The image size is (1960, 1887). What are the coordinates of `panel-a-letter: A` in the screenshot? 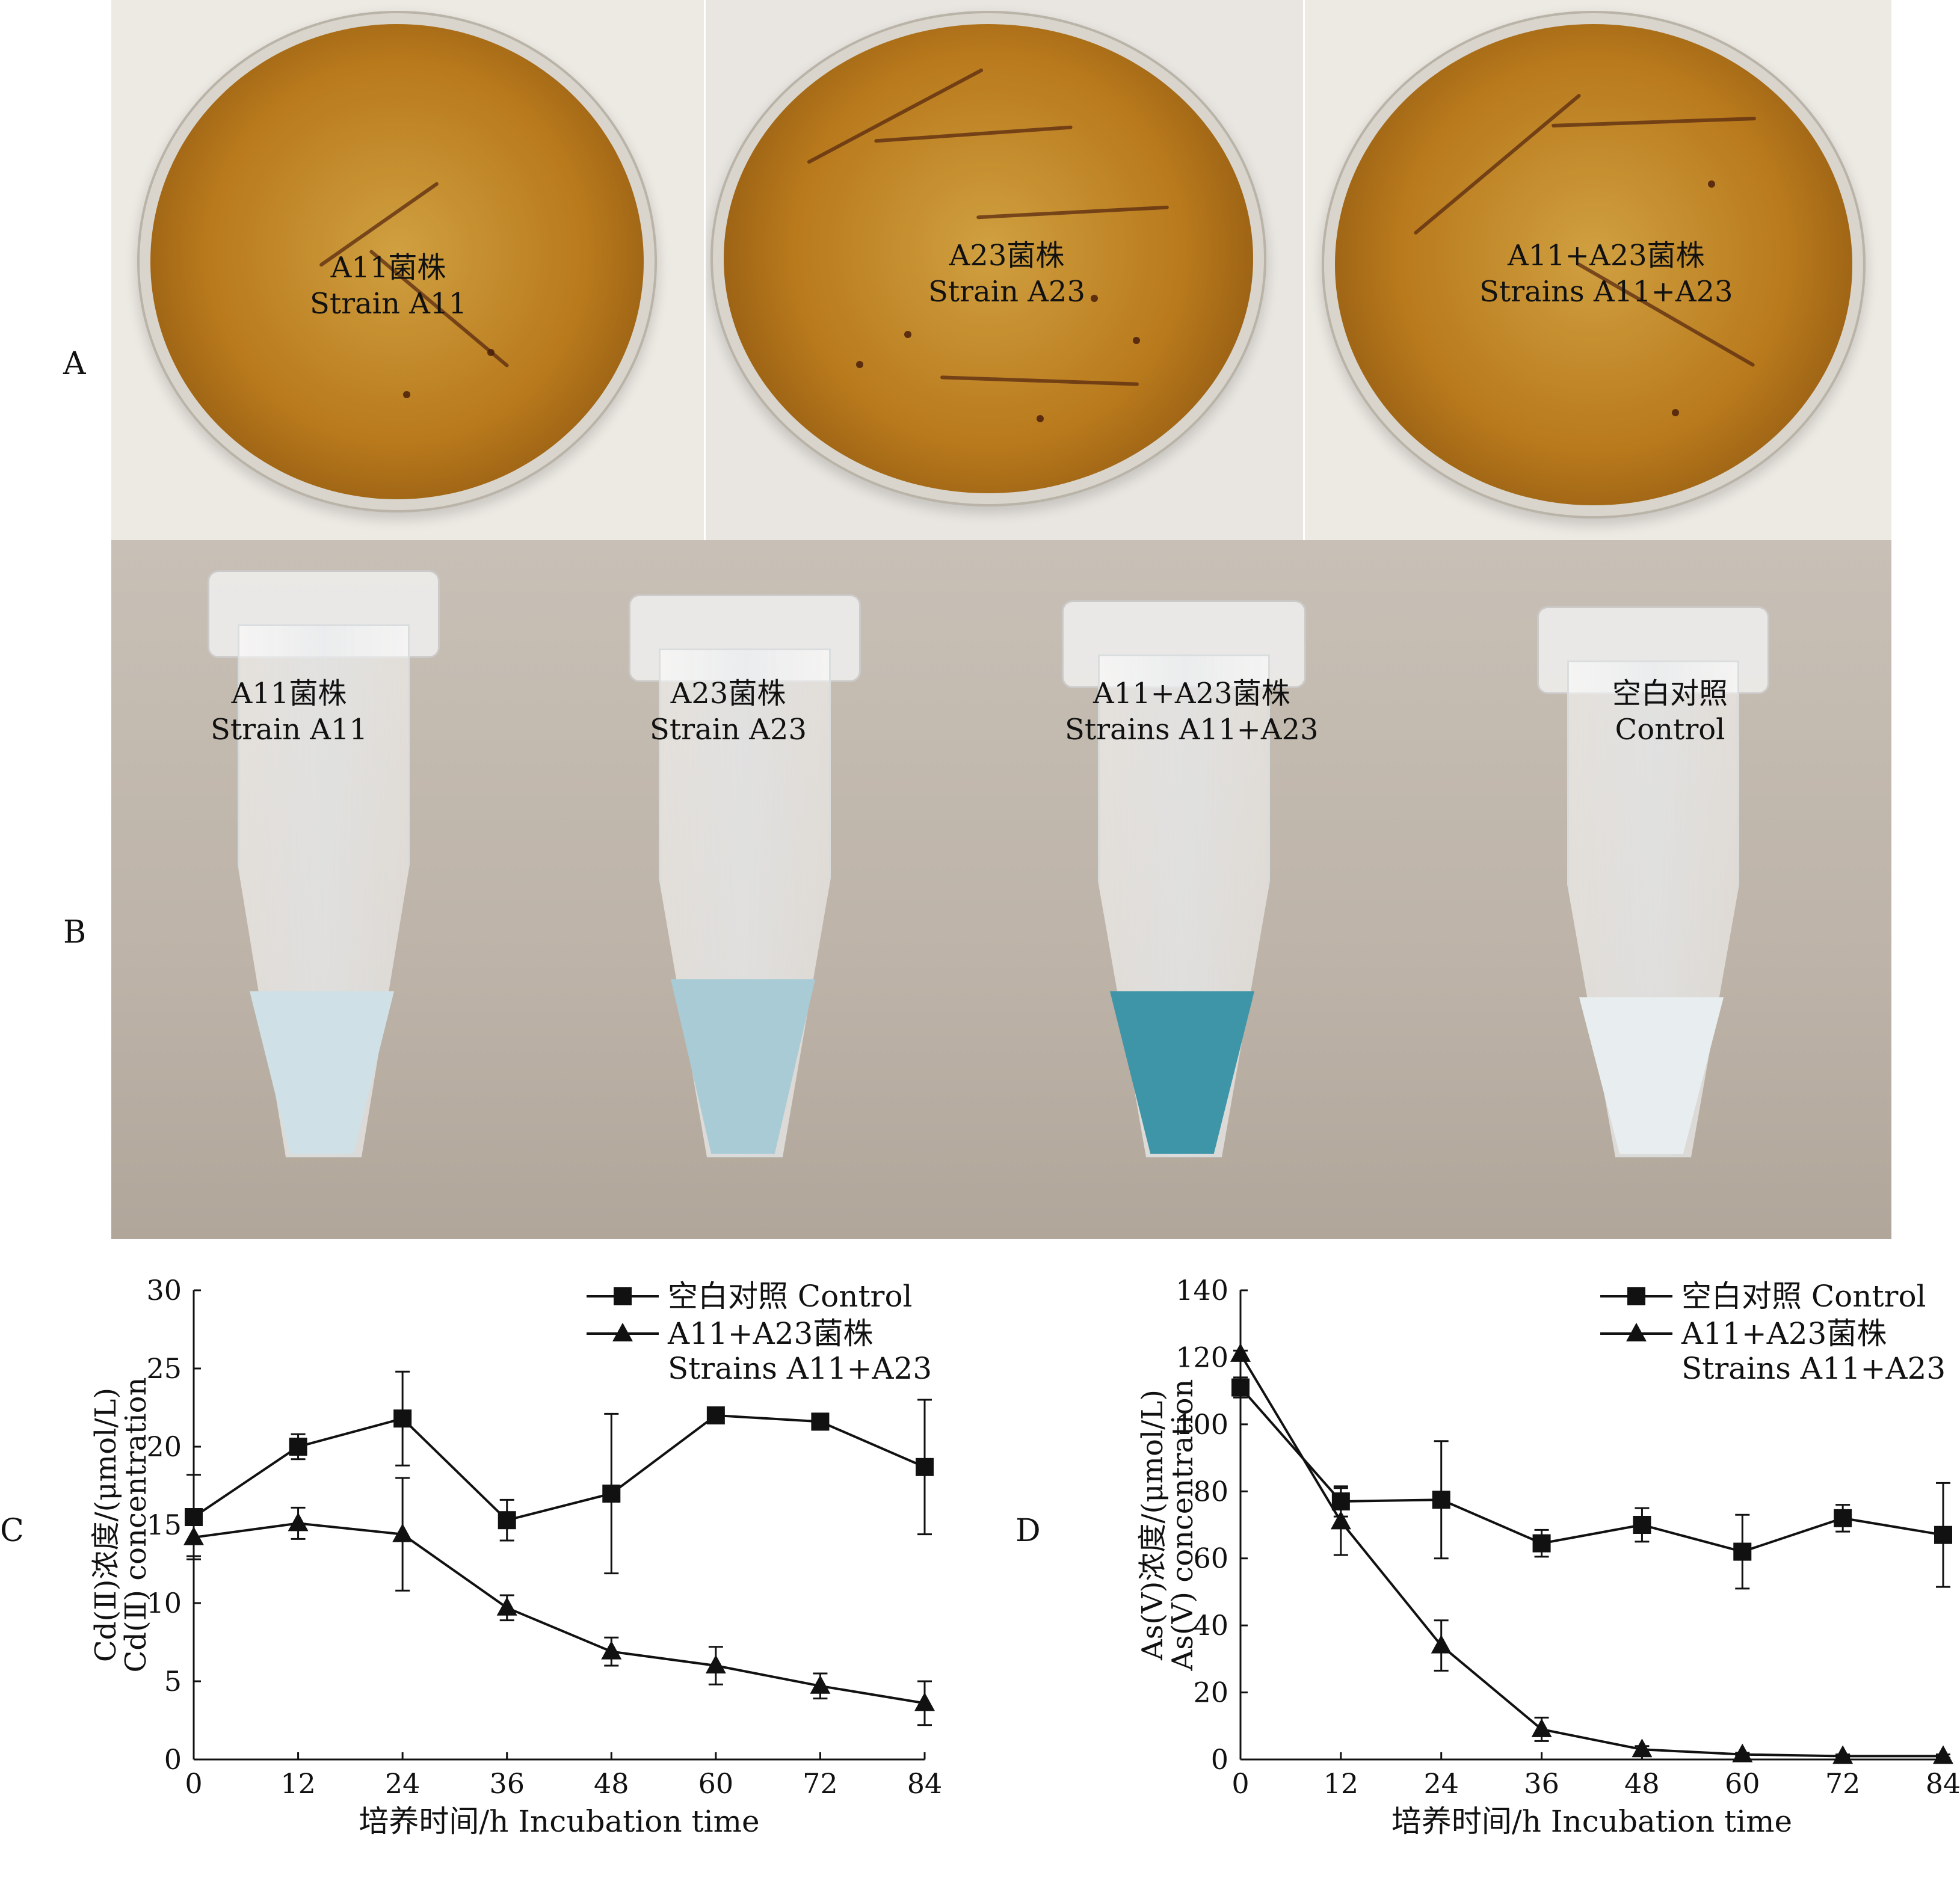 It's located at (74, 364).